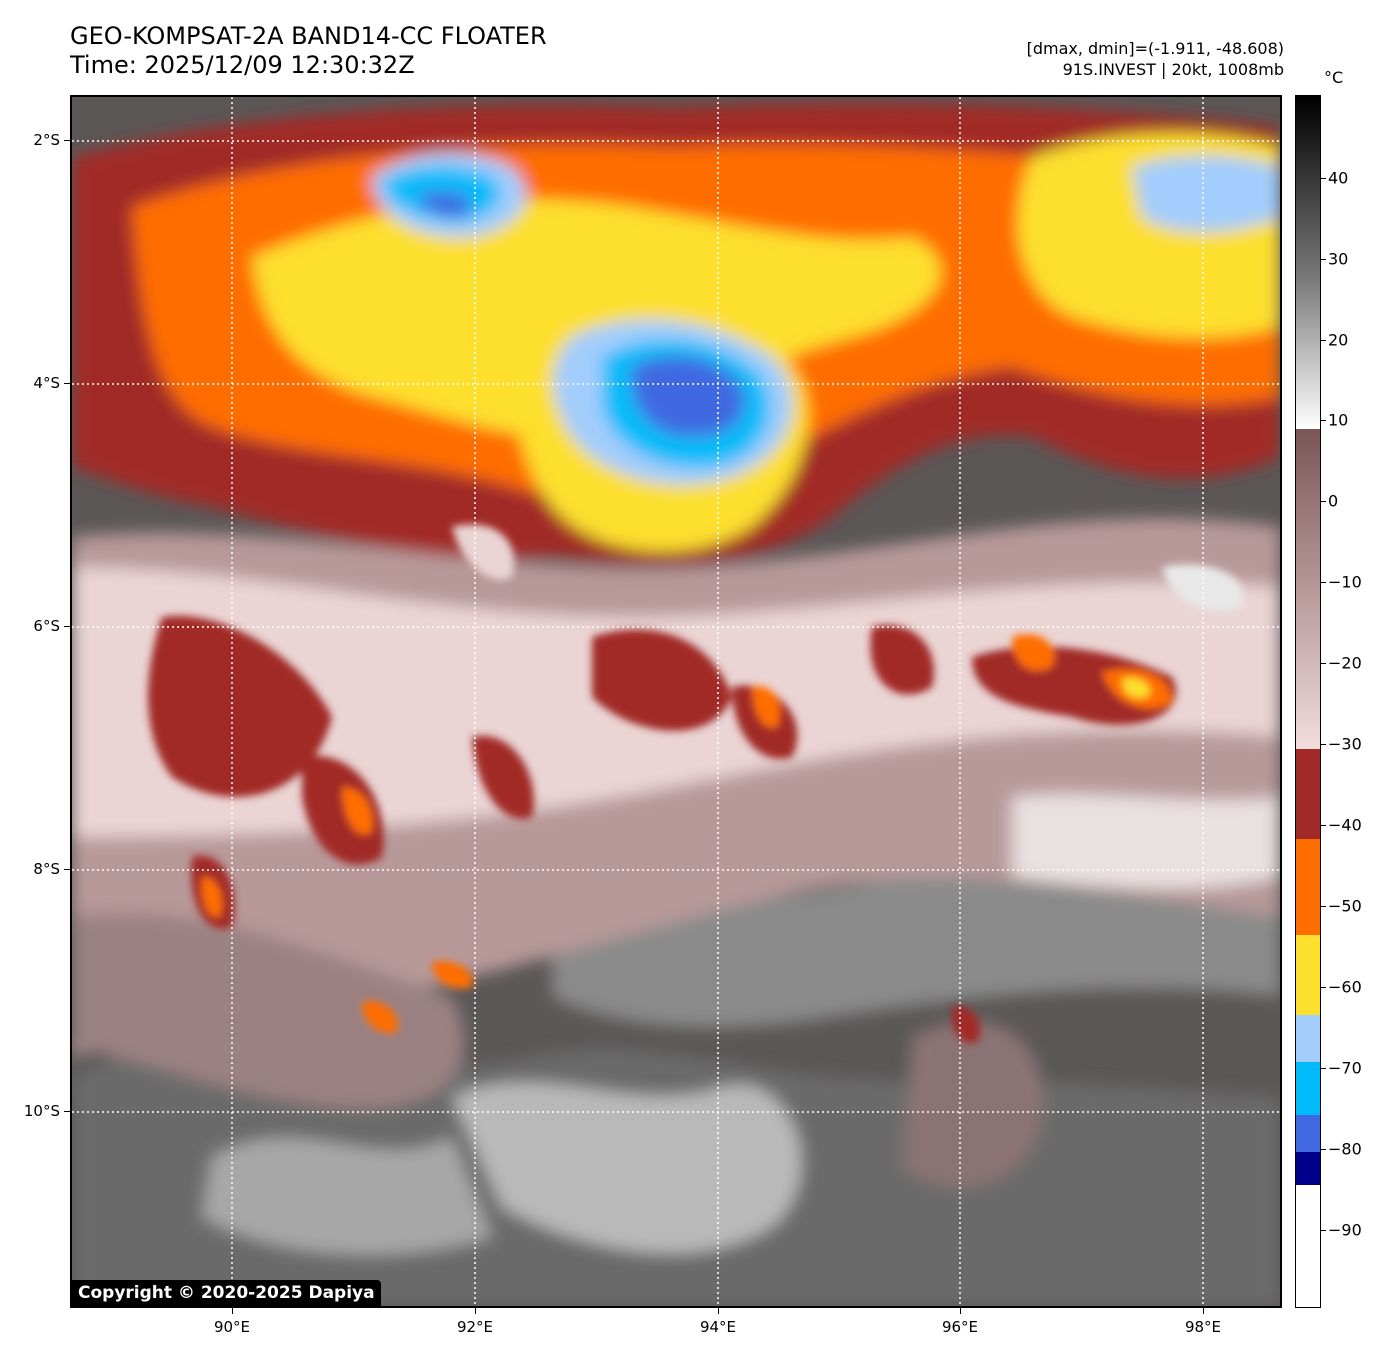 The height and width of the screenshot is (1359, 1388). What do you see at coordinates (1338, 259) in the screenshot?
I see `colorbar-label: 30` at bounding box center [1338, 259].